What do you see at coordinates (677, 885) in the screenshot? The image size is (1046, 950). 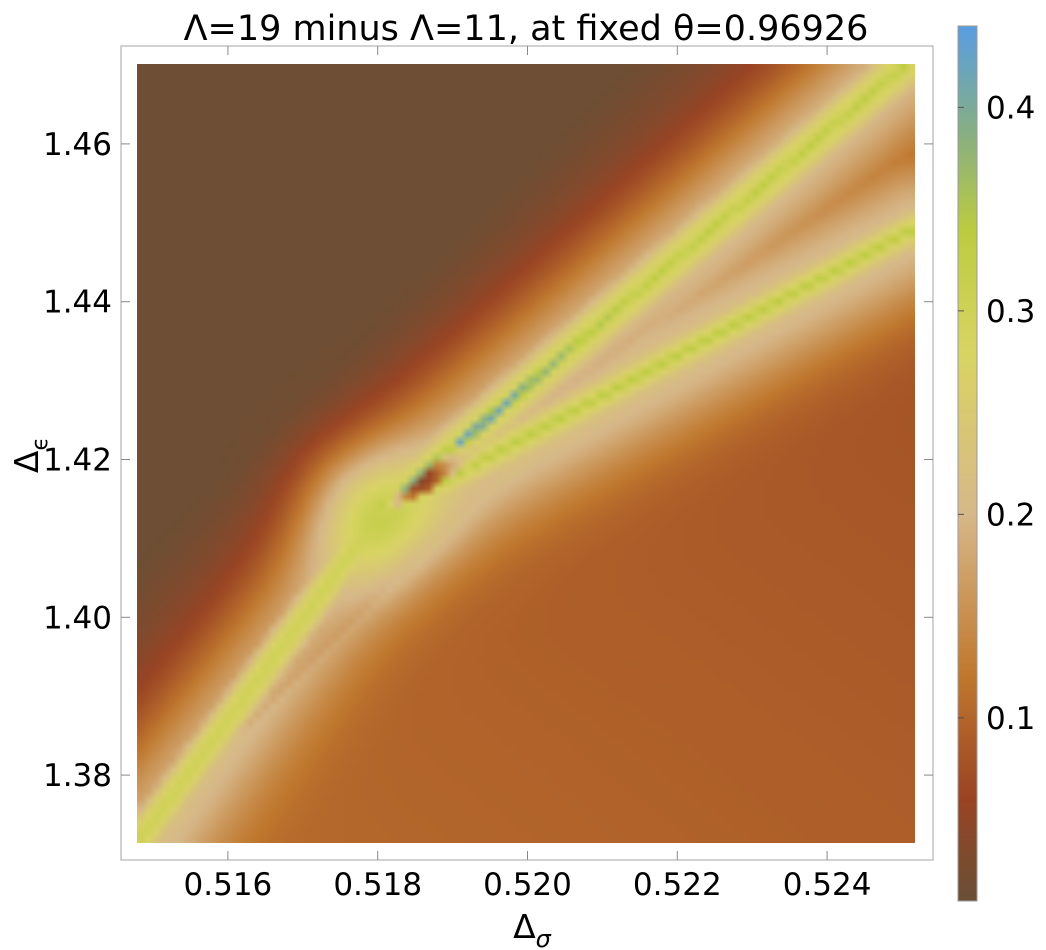 I see `x-tick-label: 0.522` at bounding box center [677, 885].